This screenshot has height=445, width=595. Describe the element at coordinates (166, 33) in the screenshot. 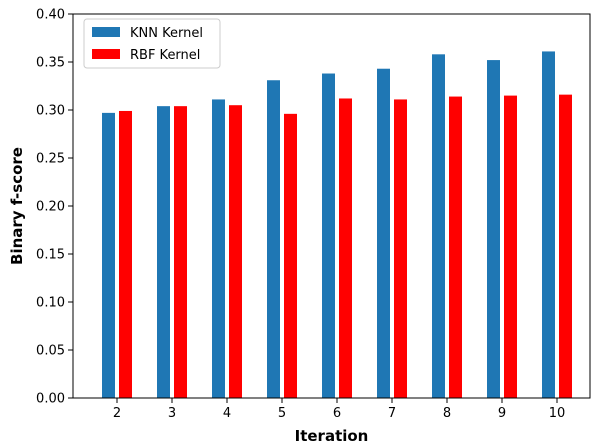

I see `legend-label: KNN Kernel` at that location.